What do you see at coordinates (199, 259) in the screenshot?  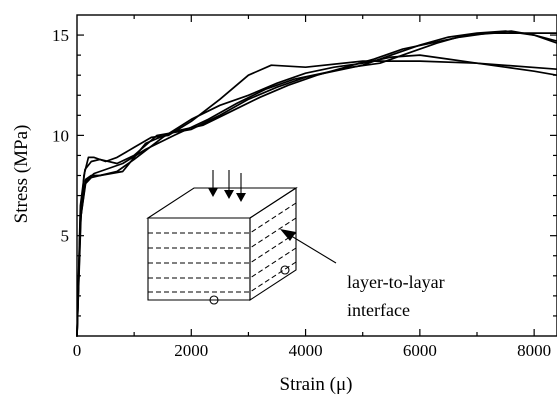 I see `specimen-front-face` at bounding box center [199, 259].